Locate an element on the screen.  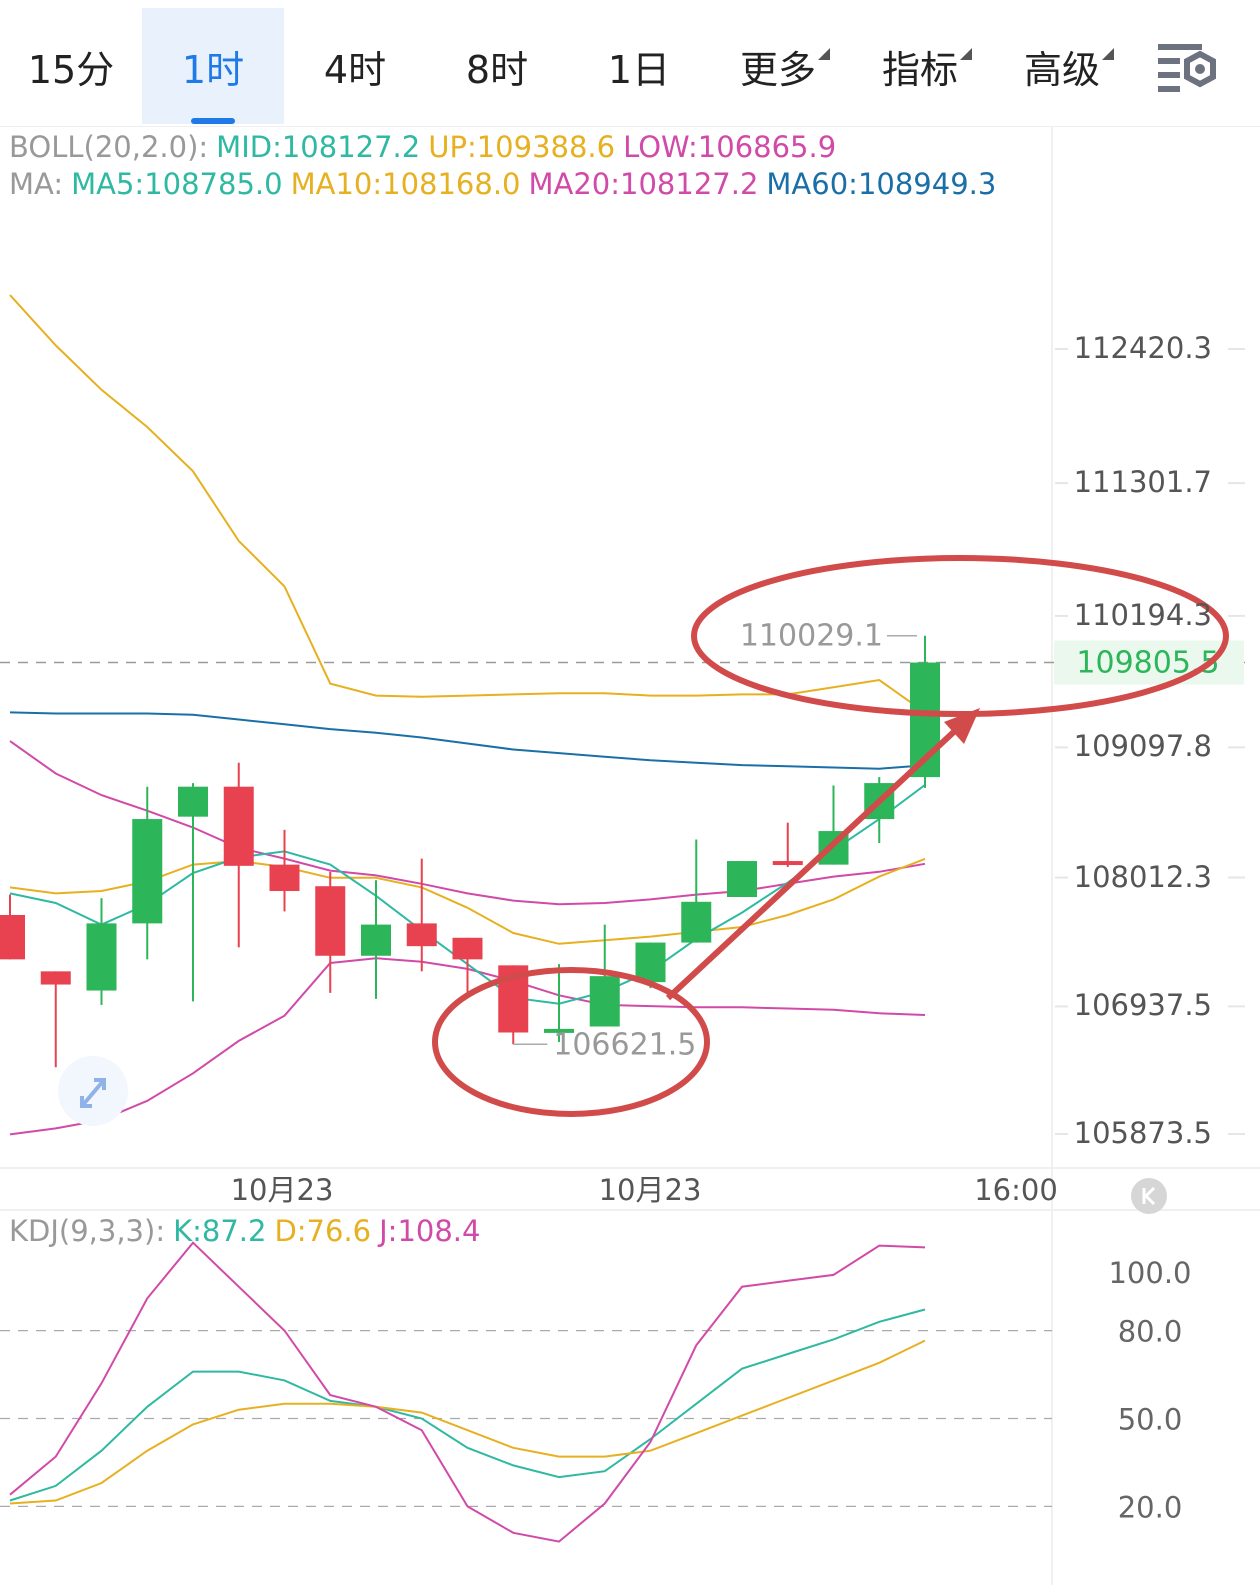
kdj-d-value: D:76.6 is located at coordinates (323, 1231).